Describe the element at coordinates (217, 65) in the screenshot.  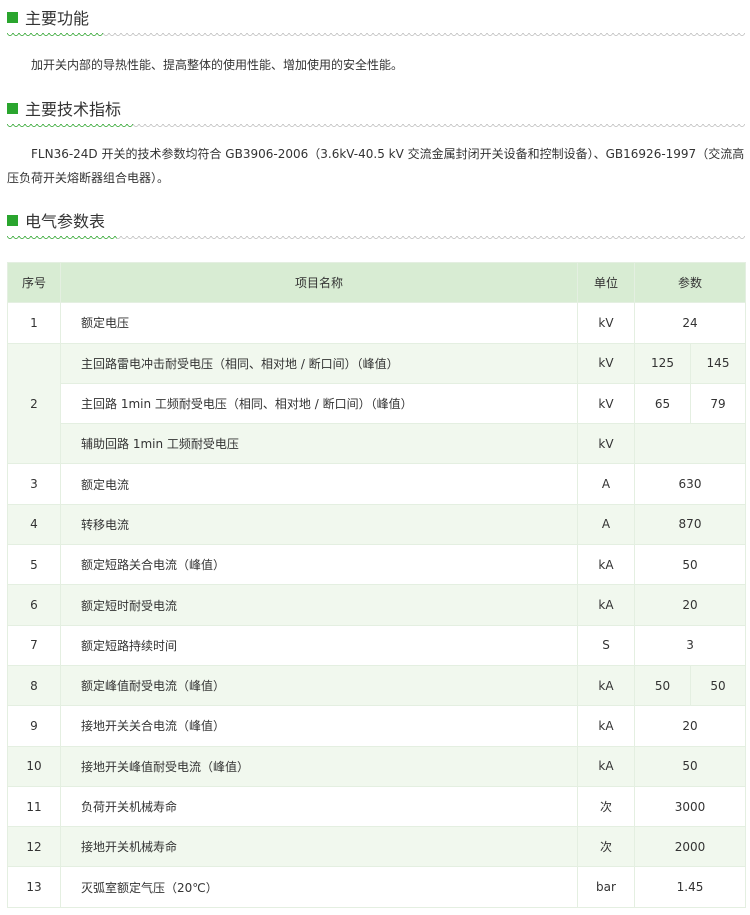
I see `section-text: 加开关内部的导热性能、提高整体的使用性能、增加使用的安全性能。` at that location.